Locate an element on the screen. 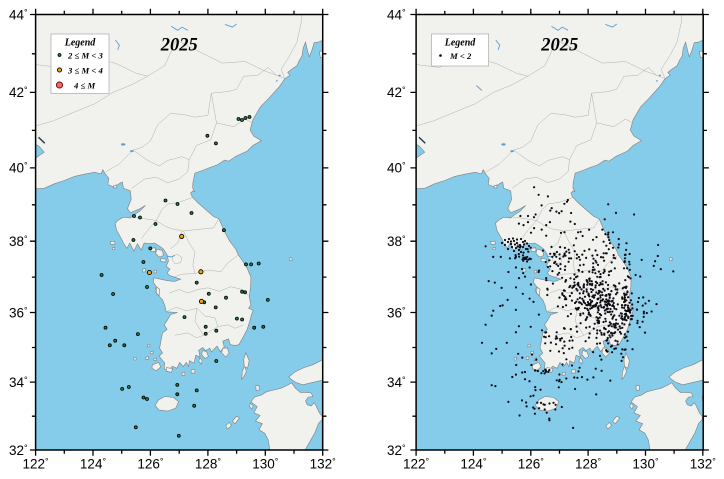 The image size is (724, 479). svg-text: 4 ≤ M is located at coordinates (84, 85).